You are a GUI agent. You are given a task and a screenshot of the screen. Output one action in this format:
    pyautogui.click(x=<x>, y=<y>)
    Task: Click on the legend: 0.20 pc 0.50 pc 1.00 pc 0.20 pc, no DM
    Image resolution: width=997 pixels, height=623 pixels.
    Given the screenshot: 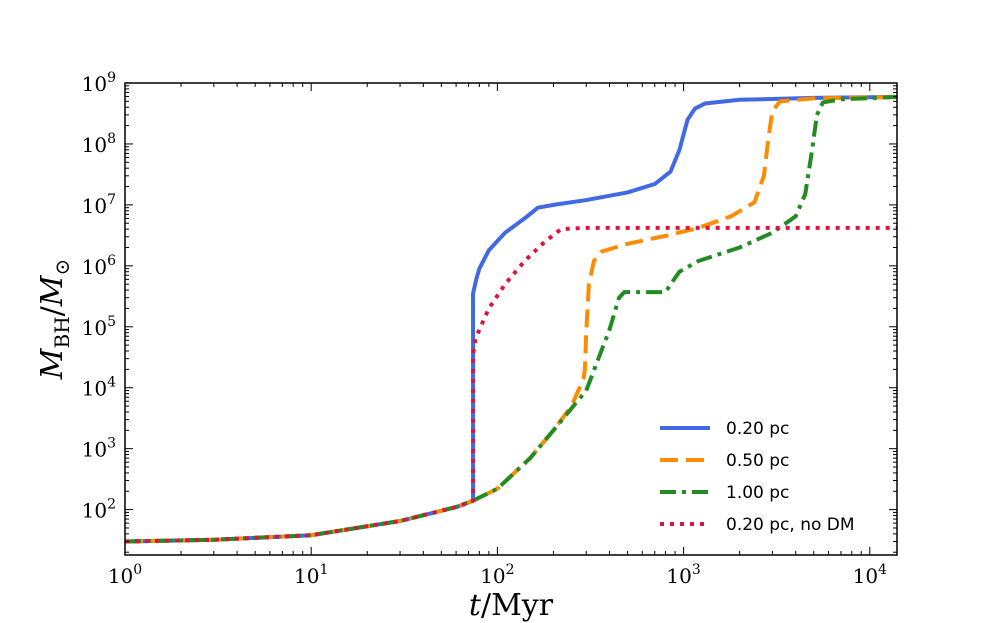 What is the action you would take?
    pyautogui.click(x=757, y=477)
    